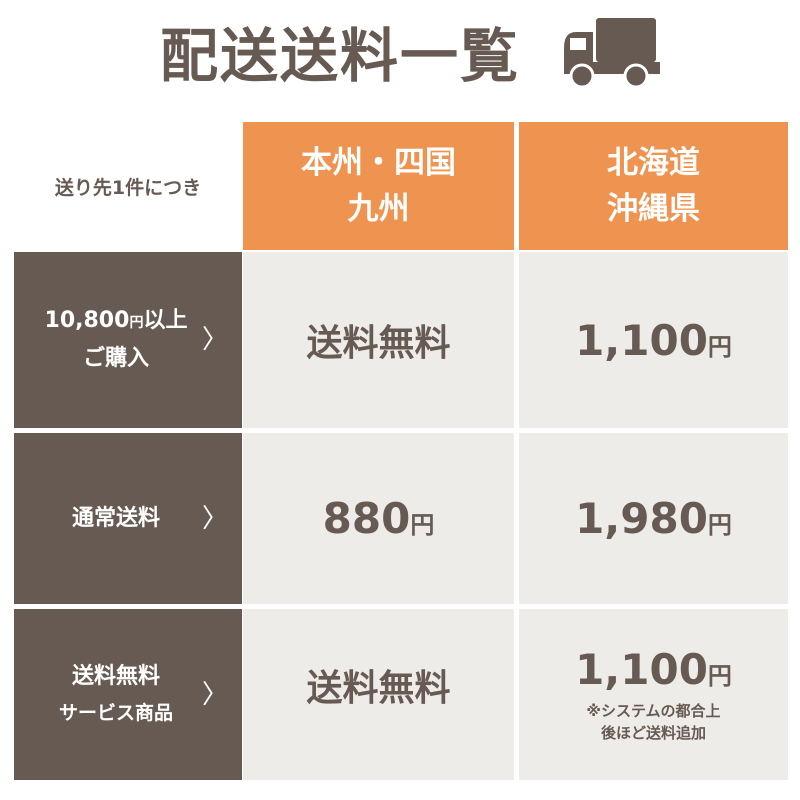 This screenshot has width=800, height=800. I want to click on cell-row3-col1: 送料無料, so click(378, 694).